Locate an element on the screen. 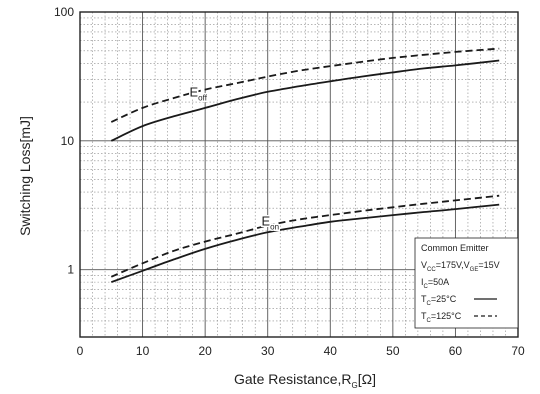 The height and width of the screenshot is (394, 540). legend-entry-25c-label: TC=25°C is located at coordinates (439, 300).